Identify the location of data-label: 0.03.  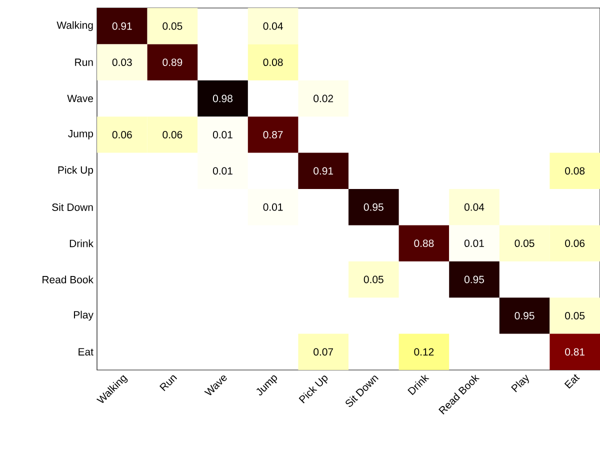
(122, 62).